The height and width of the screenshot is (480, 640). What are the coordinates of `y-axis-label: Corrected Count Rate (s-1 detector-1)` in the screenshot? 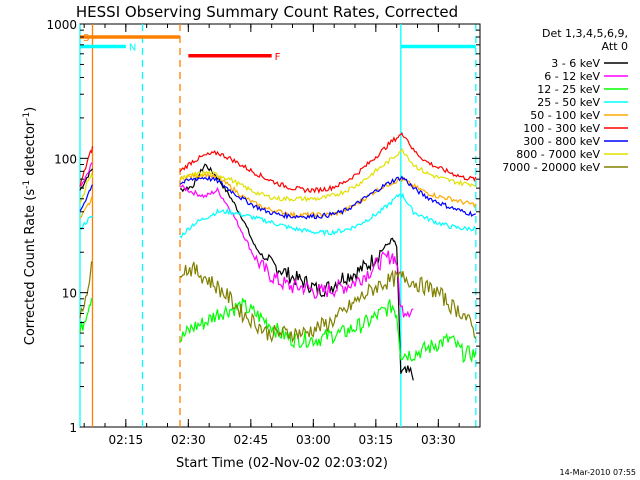 It's located at (30, 226).